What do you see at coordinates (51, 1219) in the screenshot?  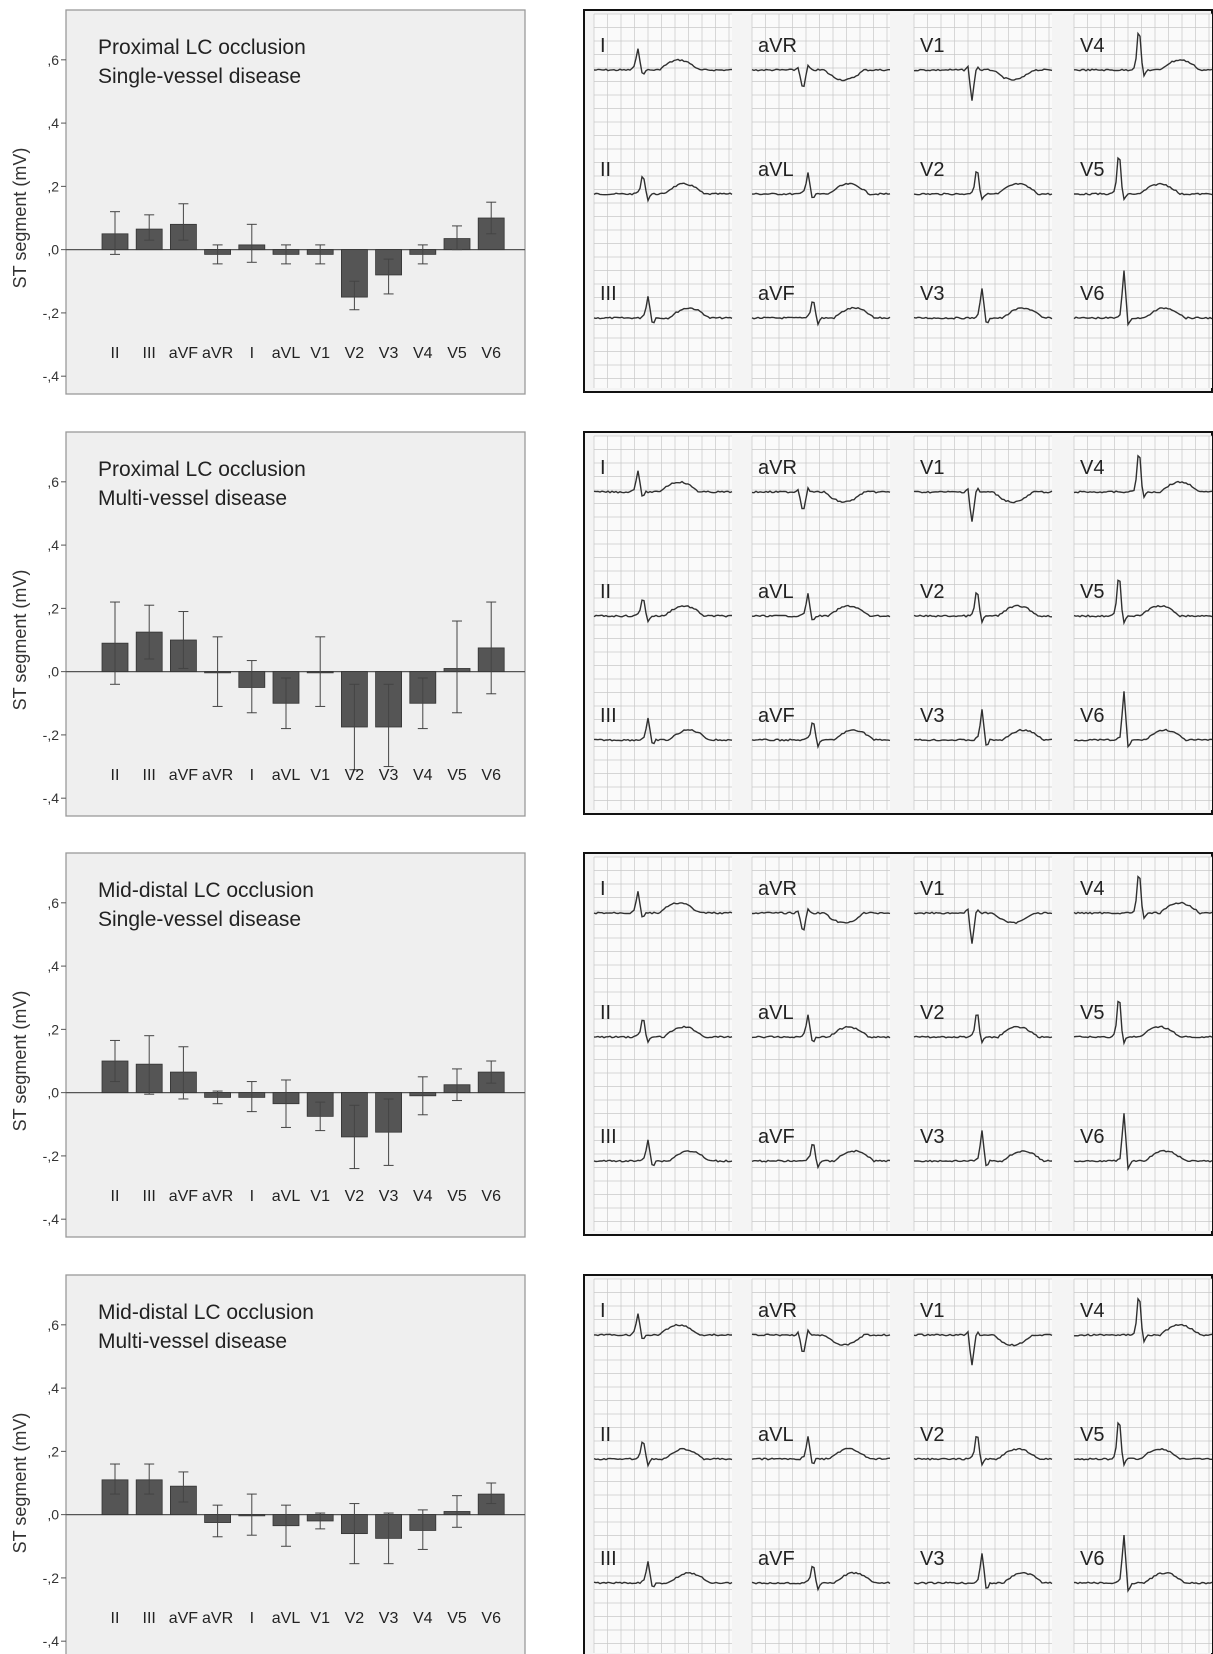 I see `y-tick-label: -,4` at bounding box center [51, 1219].